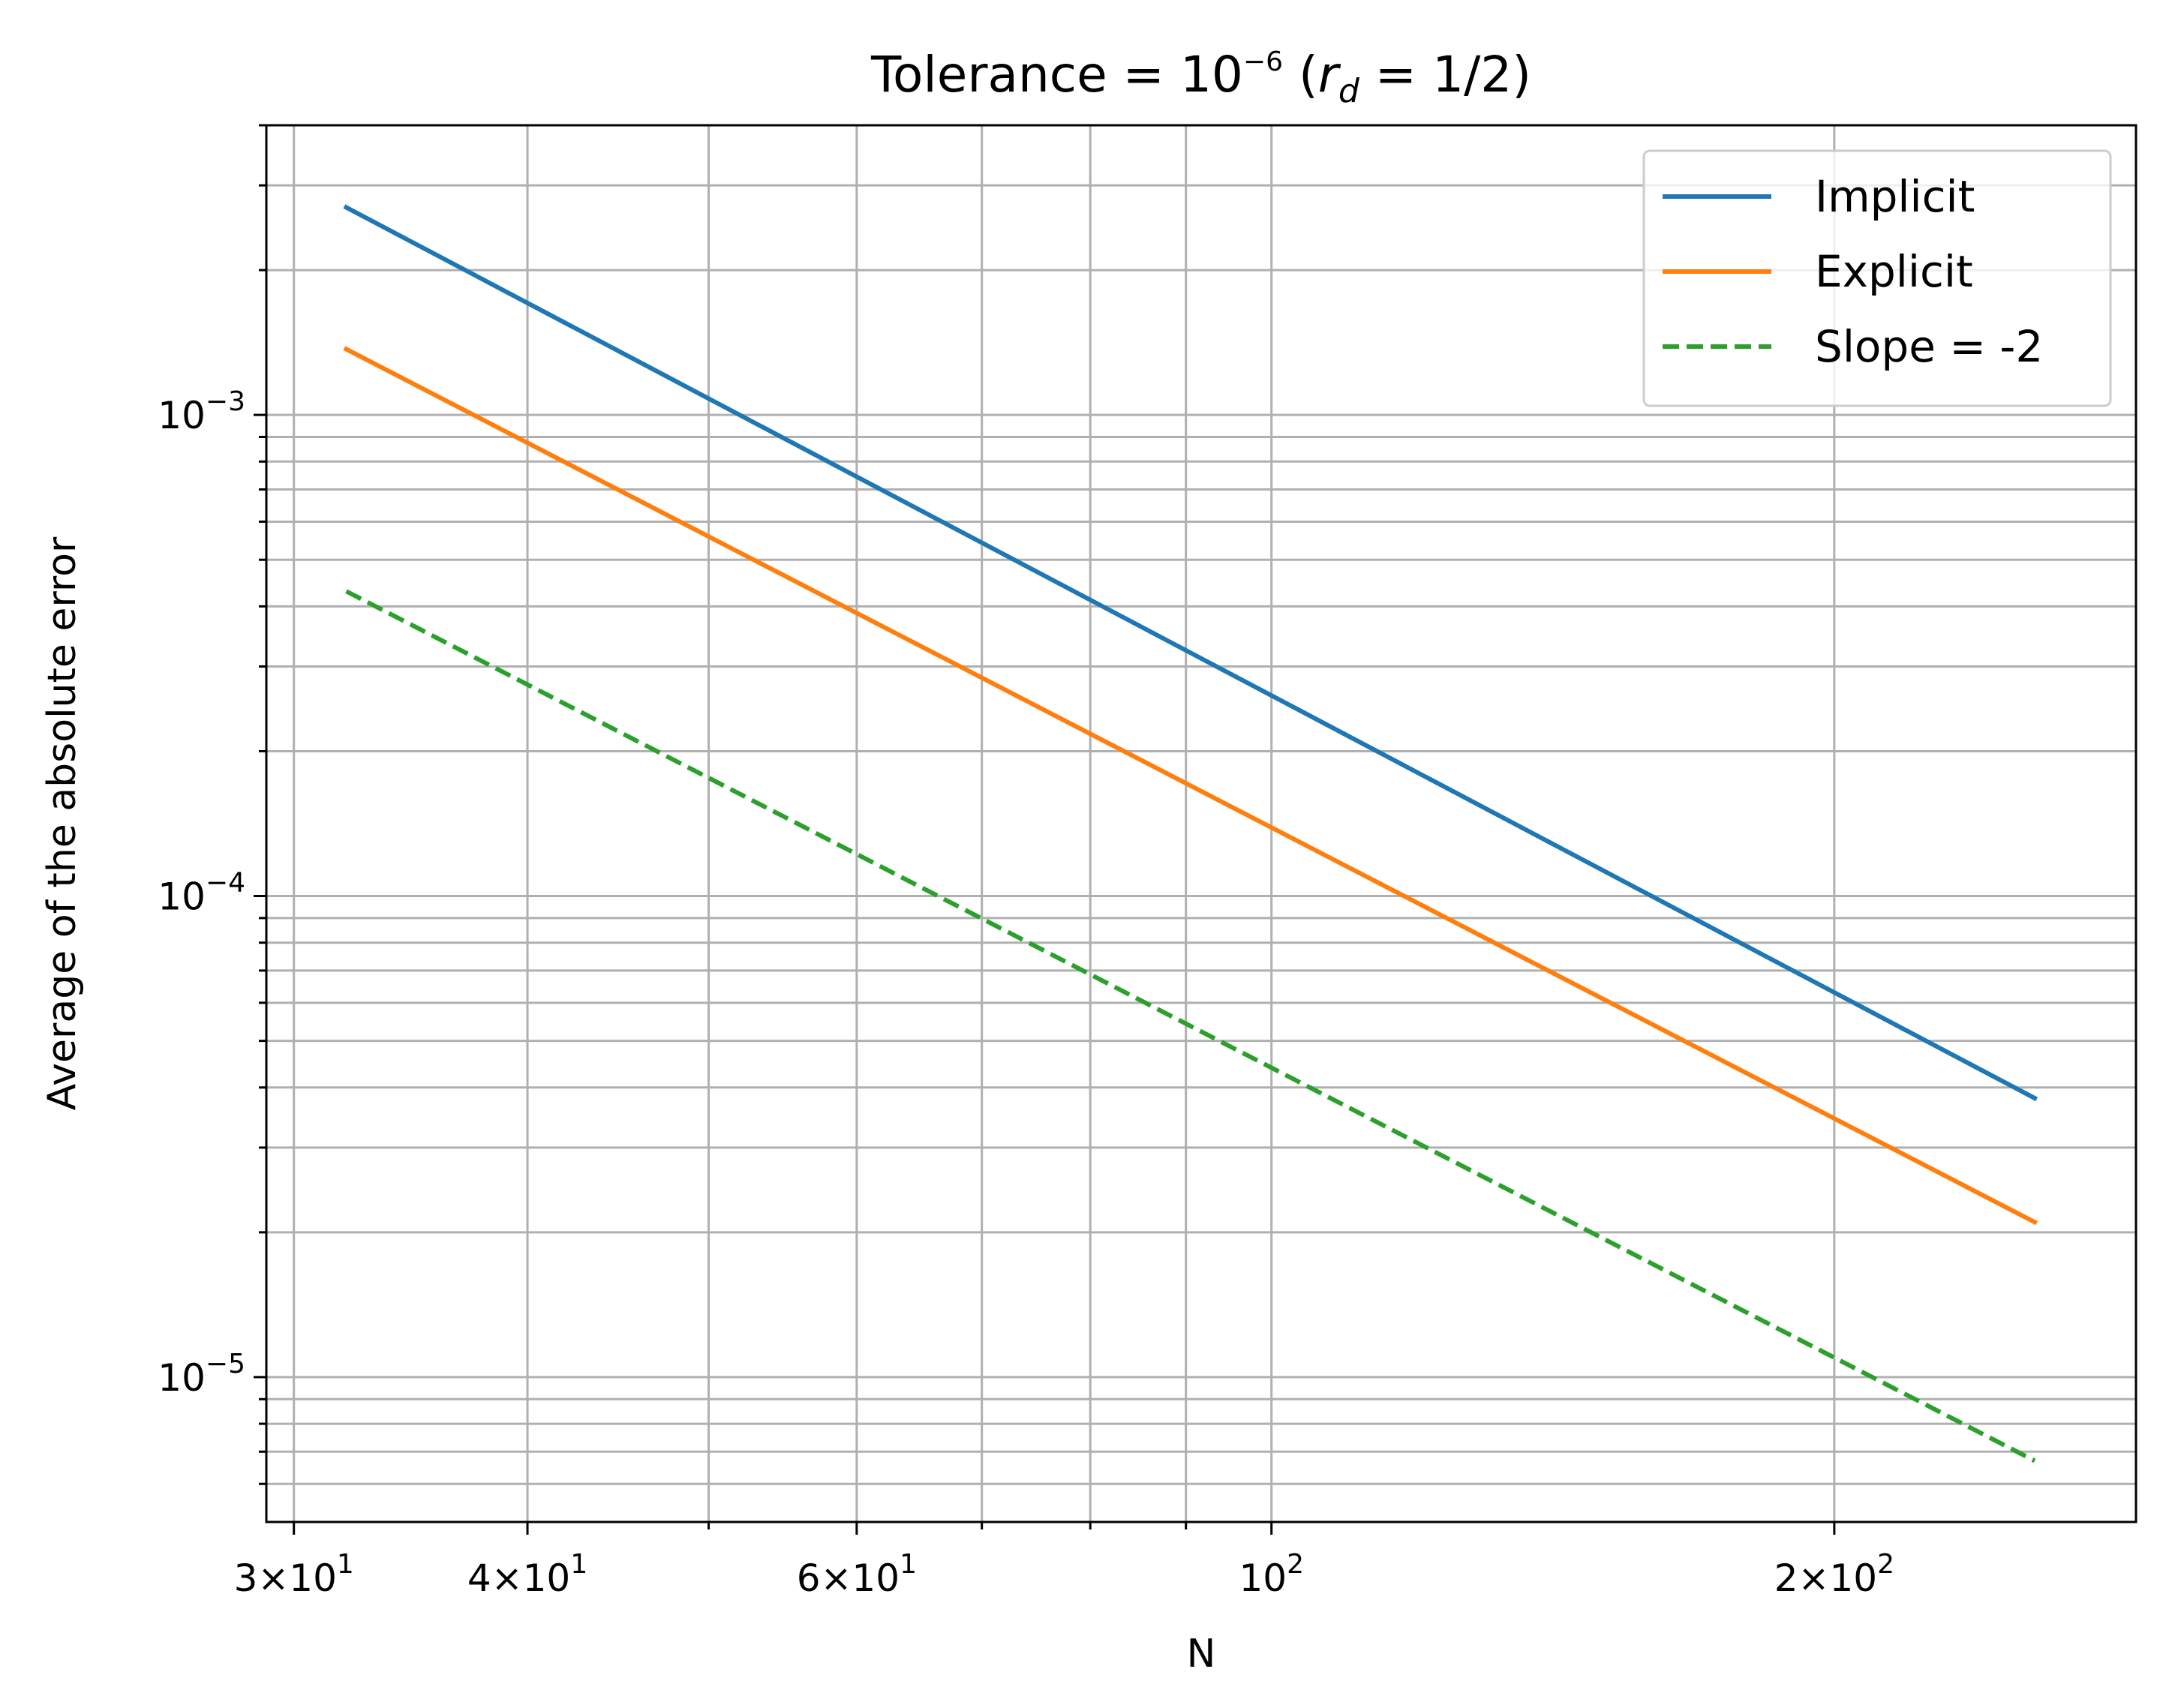 Image resolution: width=2163 pixels, height=1708 pixels. I want to click on y-axis-label: Average of the absolute error, so click(63, 823).